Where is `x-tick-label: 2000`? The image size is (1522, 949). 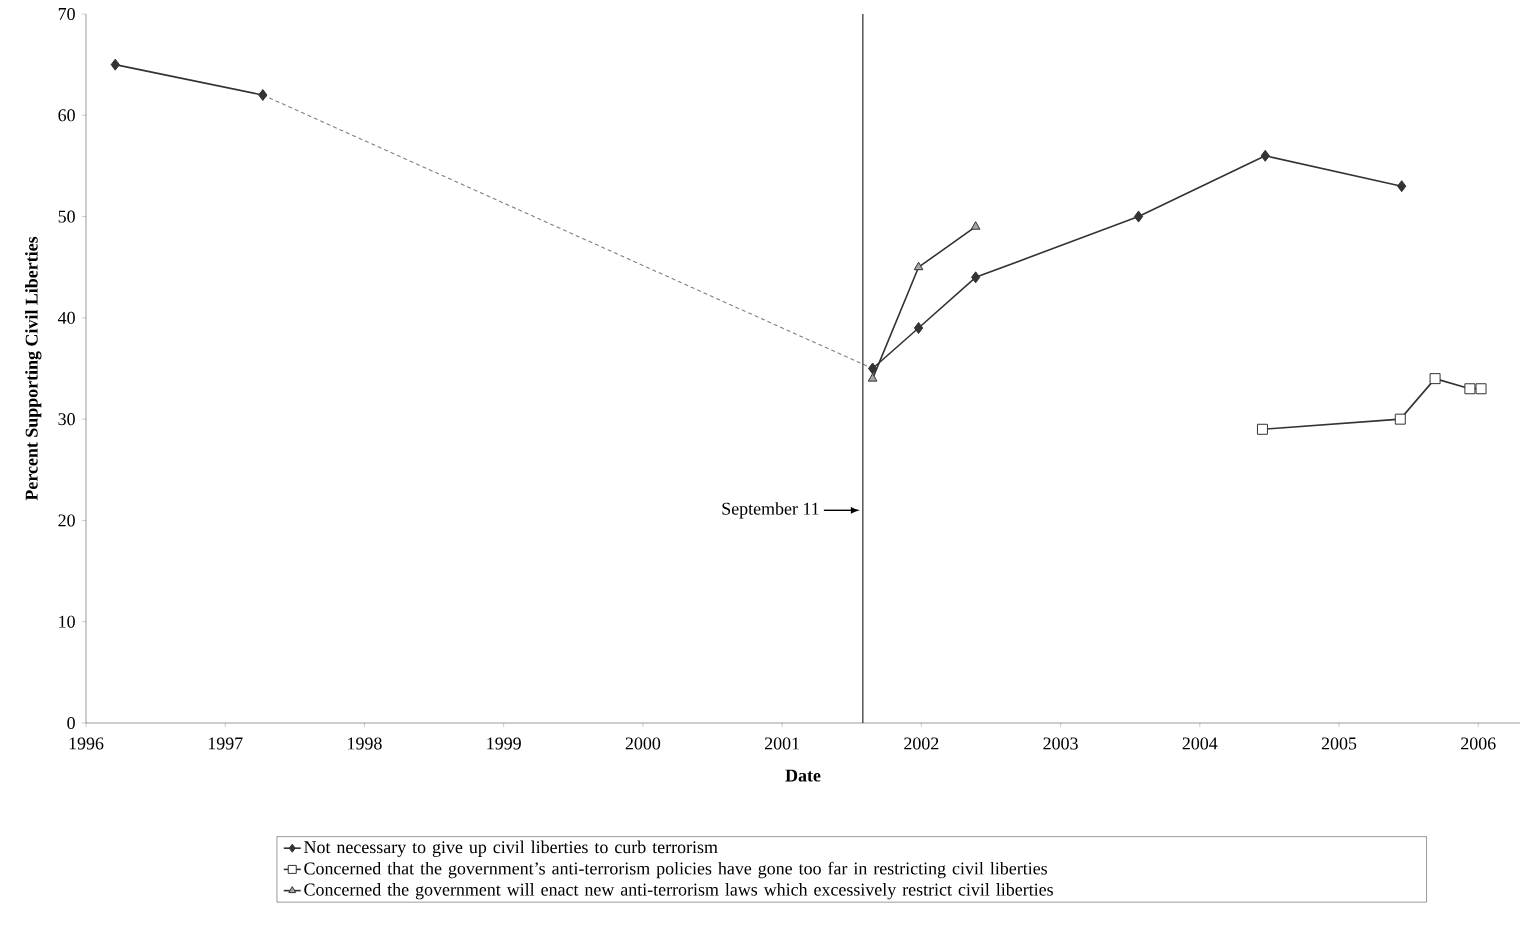 x-tick-label: 2000 is located at coordinates (643, 743).